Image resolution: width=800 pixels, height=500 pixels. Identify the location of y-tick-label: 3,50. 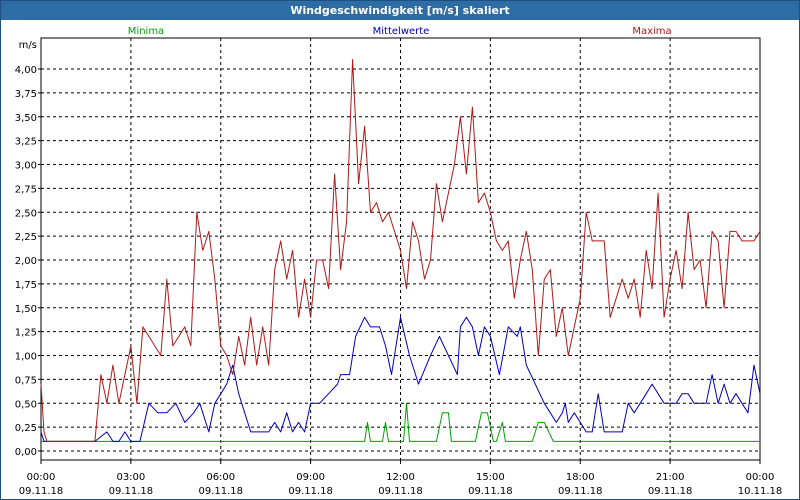
(26, 118).